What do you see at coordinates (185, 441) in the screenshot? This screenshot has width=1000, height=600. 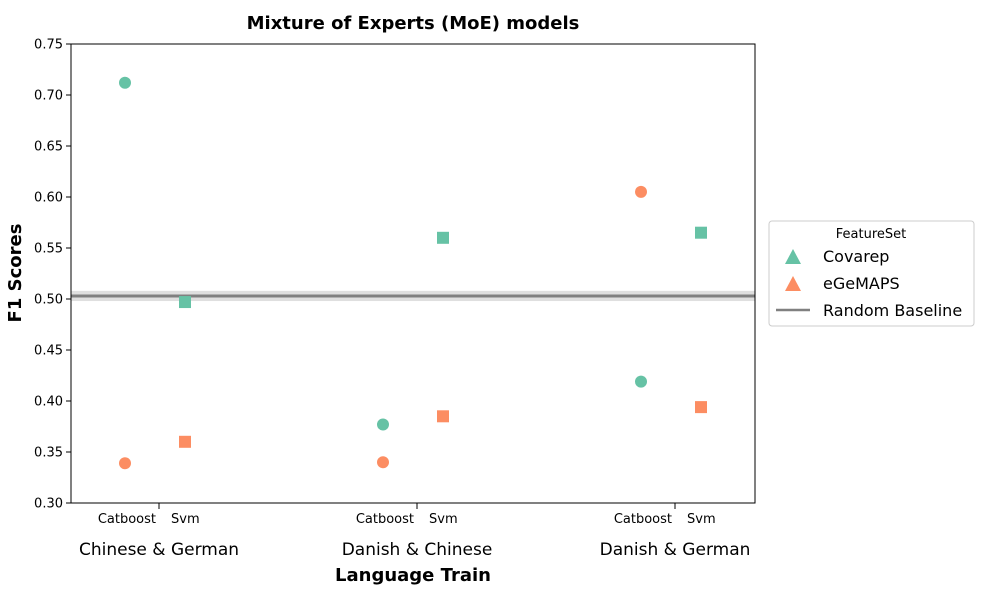 I see `point-egemaps-chinese-german-svm` at bounding box center [185, 441].